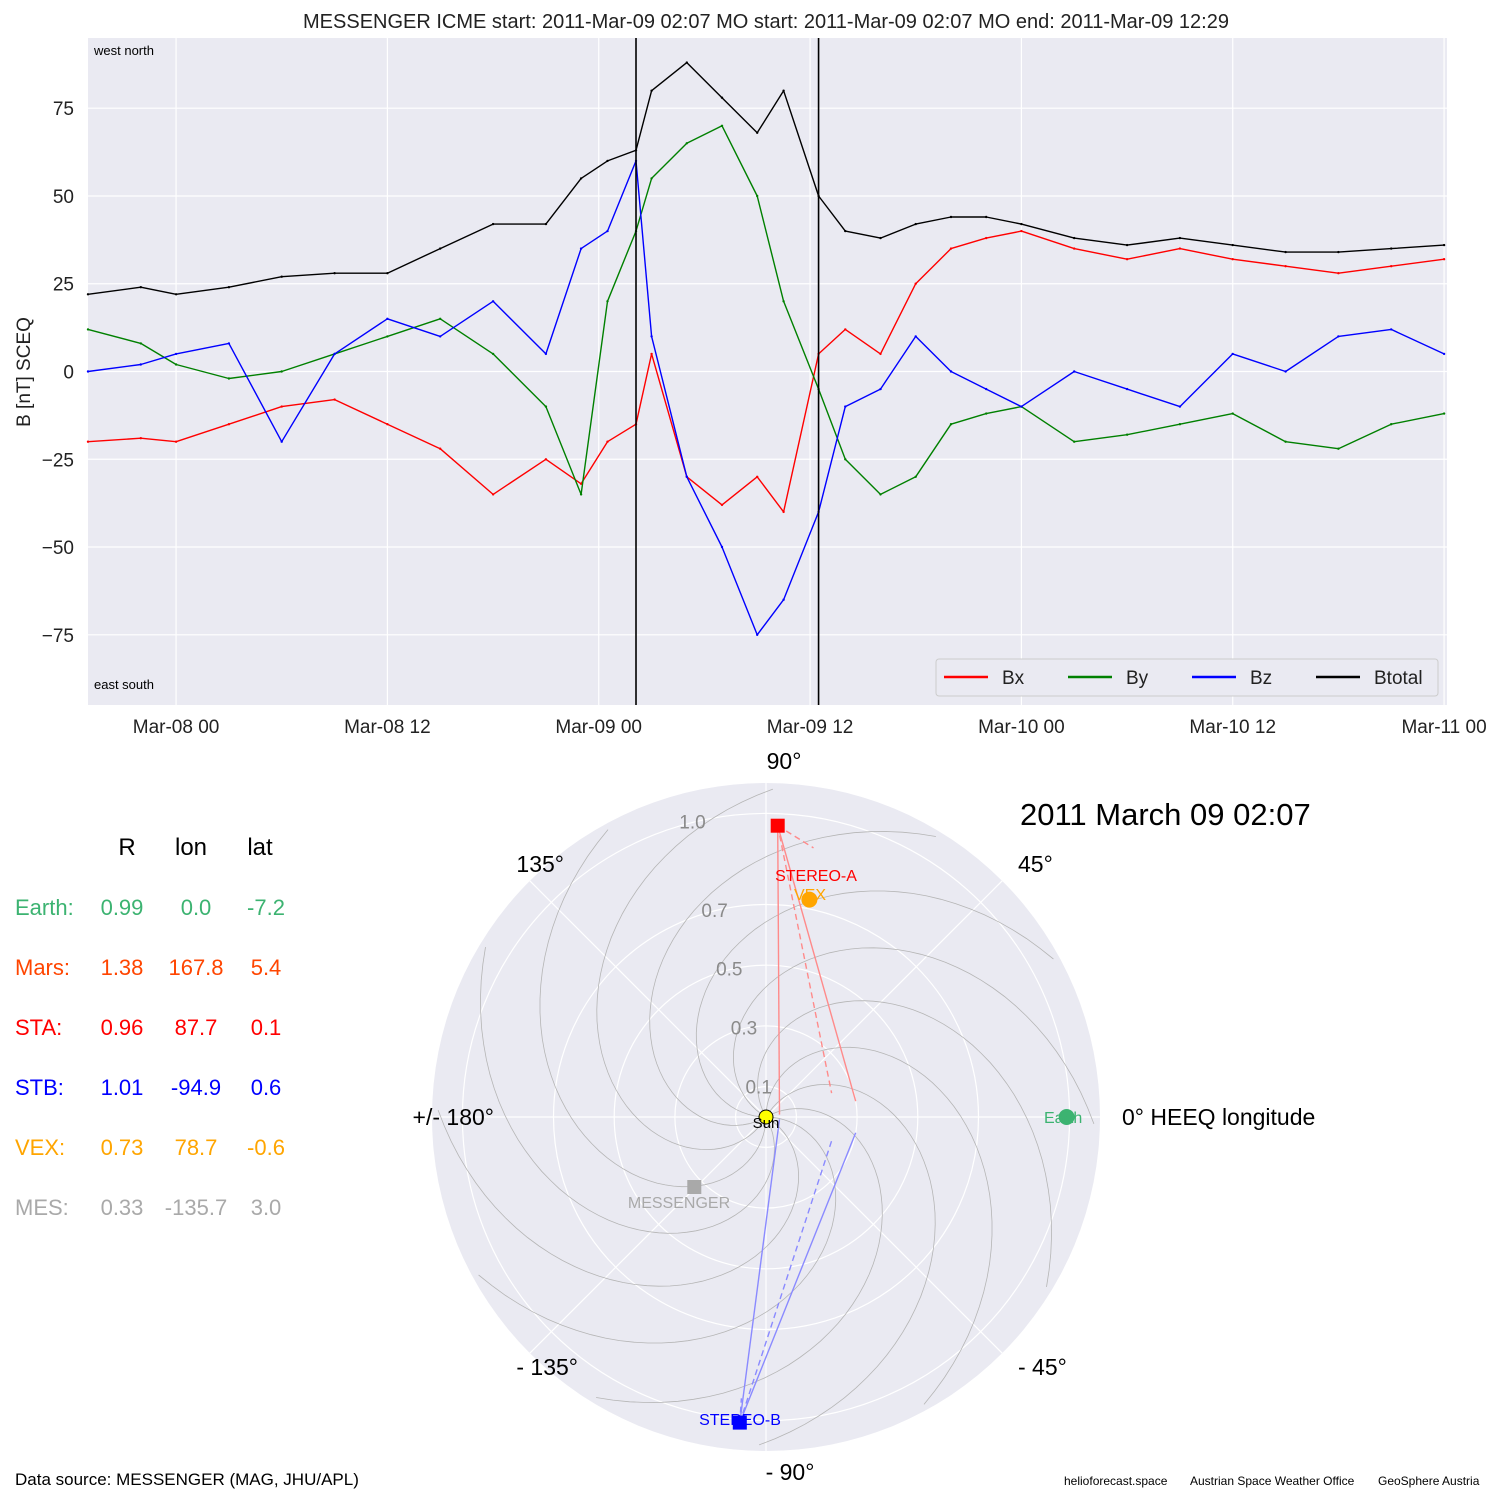  What do you see at coordinates (58, 373) in the screenshot?
I see `y-tick-labels: −75 −50 −25 0 25 50 75` at bounding box center [58, 373].